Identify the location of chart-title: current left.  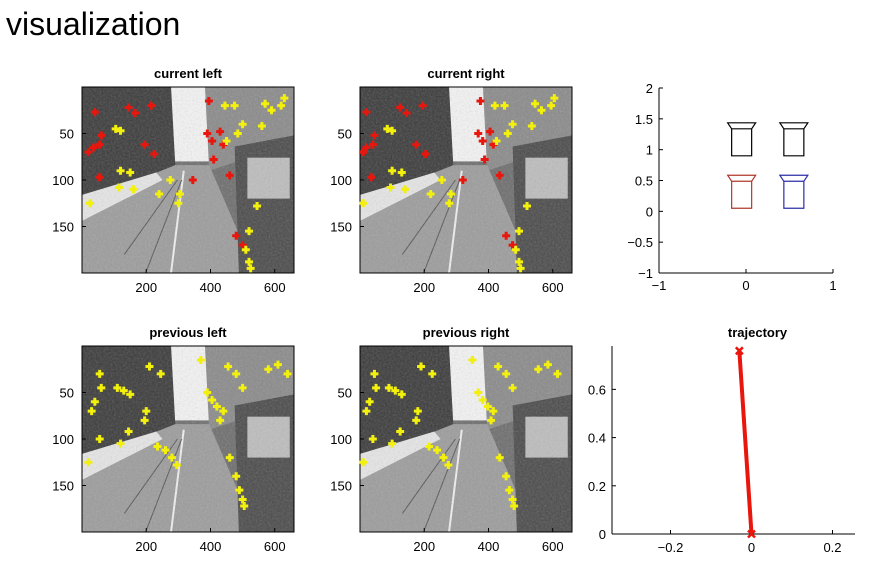
(188, 73).